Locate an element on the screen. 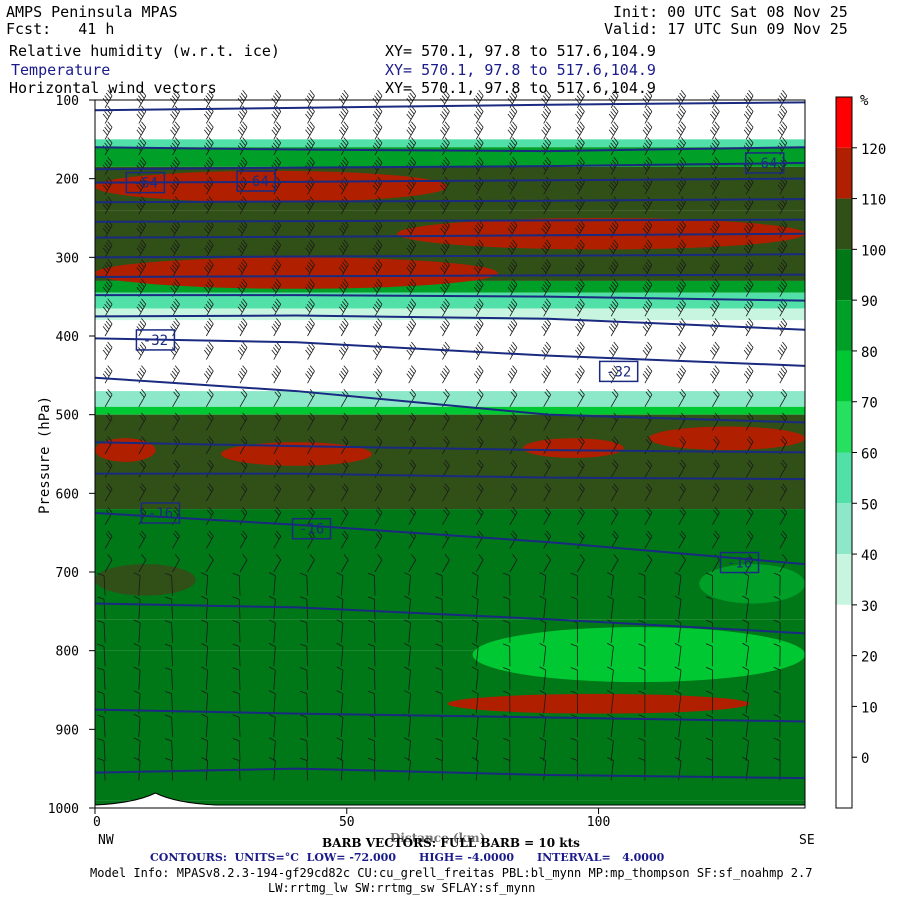  xlabel-overlap: Distance (km) is located at coordinates (438, 838).